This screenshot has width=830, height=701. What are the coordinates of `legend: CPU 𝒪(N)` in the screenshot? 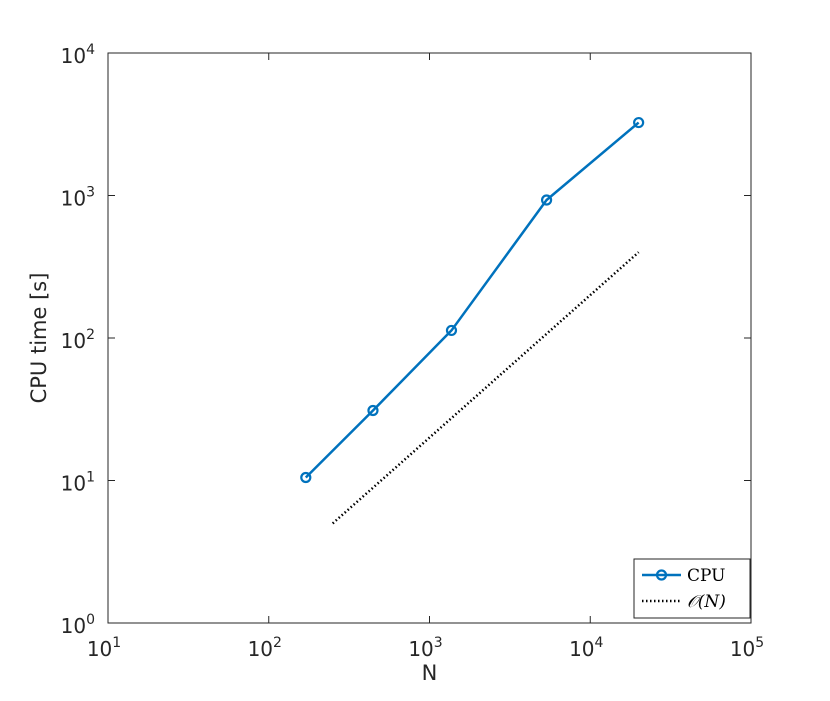 It's located at (692, 588).